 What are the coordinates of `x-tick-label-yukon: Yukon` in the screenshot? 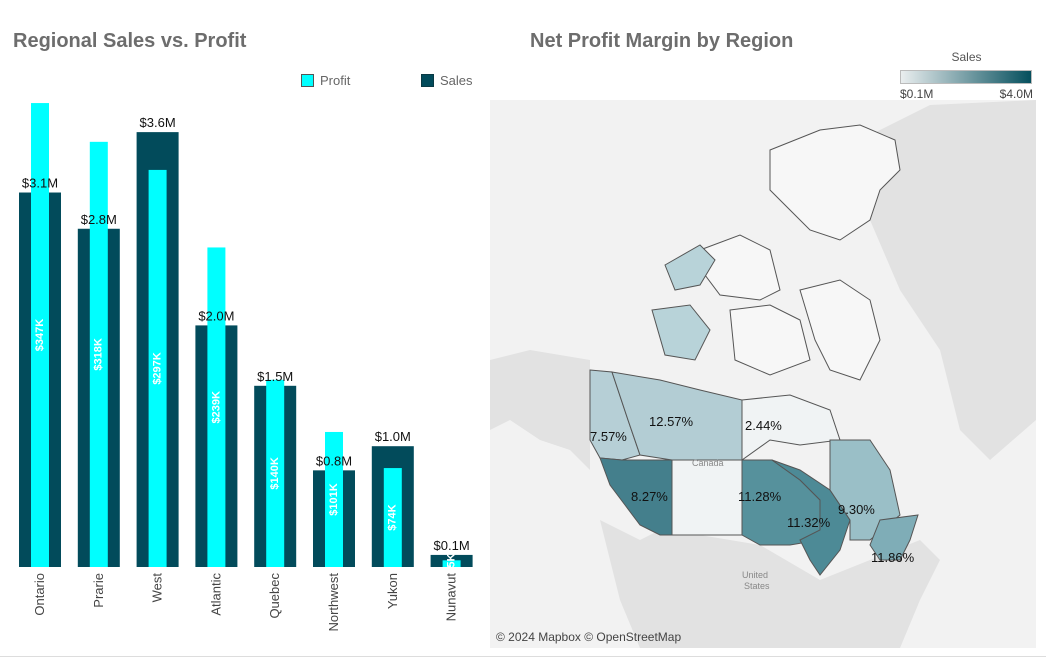 It's located at (392, 591).